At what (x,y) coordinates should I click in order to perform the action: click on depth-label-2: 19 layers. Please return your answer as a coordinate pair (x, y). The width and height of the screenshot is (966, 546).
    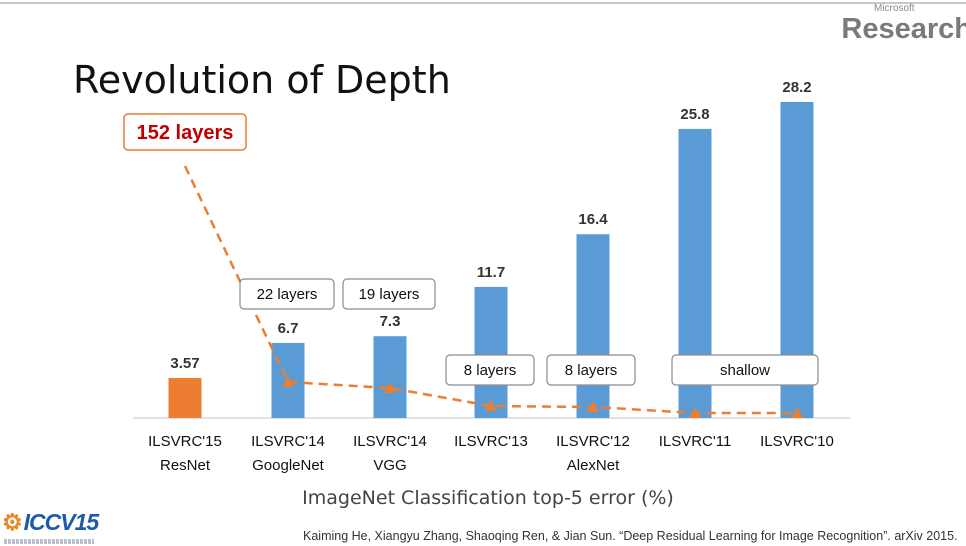
    Looking at the image, I should click on (389, 294).